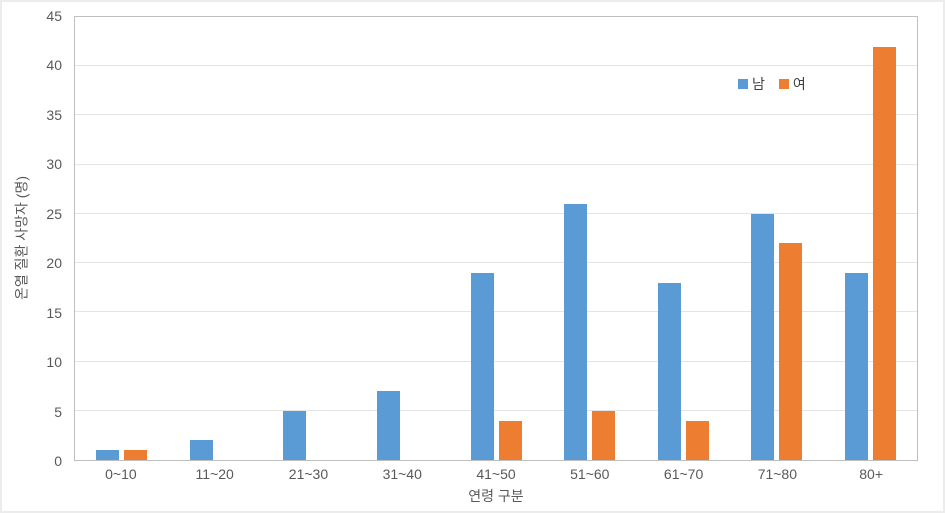 The width and height of the screenshot is (945, 513). I want to click on category-group-21~30, so click(309, 238).